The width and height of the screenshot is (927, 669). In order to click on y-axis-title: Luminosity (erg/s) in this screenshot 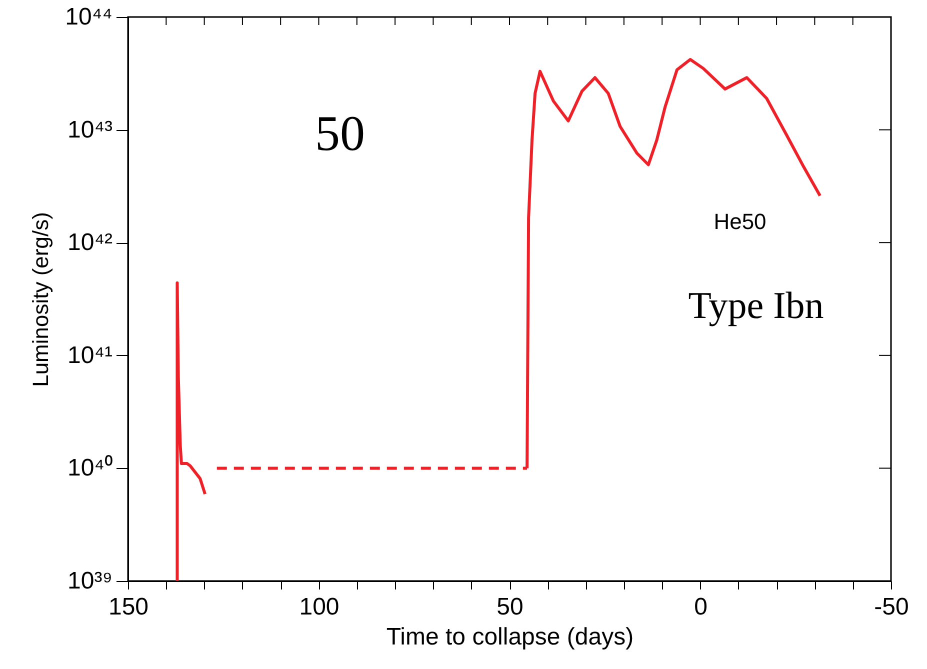, I will do `click(41, 299)`.